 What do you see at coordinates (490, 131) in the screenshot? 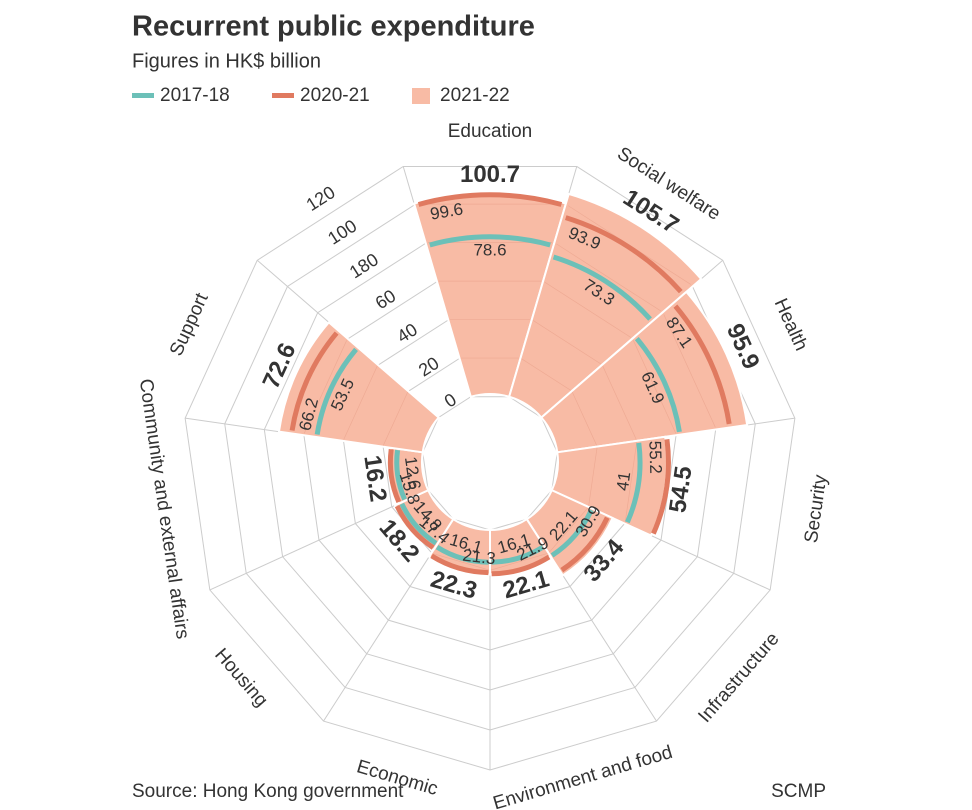
I see `category-label: Education` at bounding box center [490, 131].